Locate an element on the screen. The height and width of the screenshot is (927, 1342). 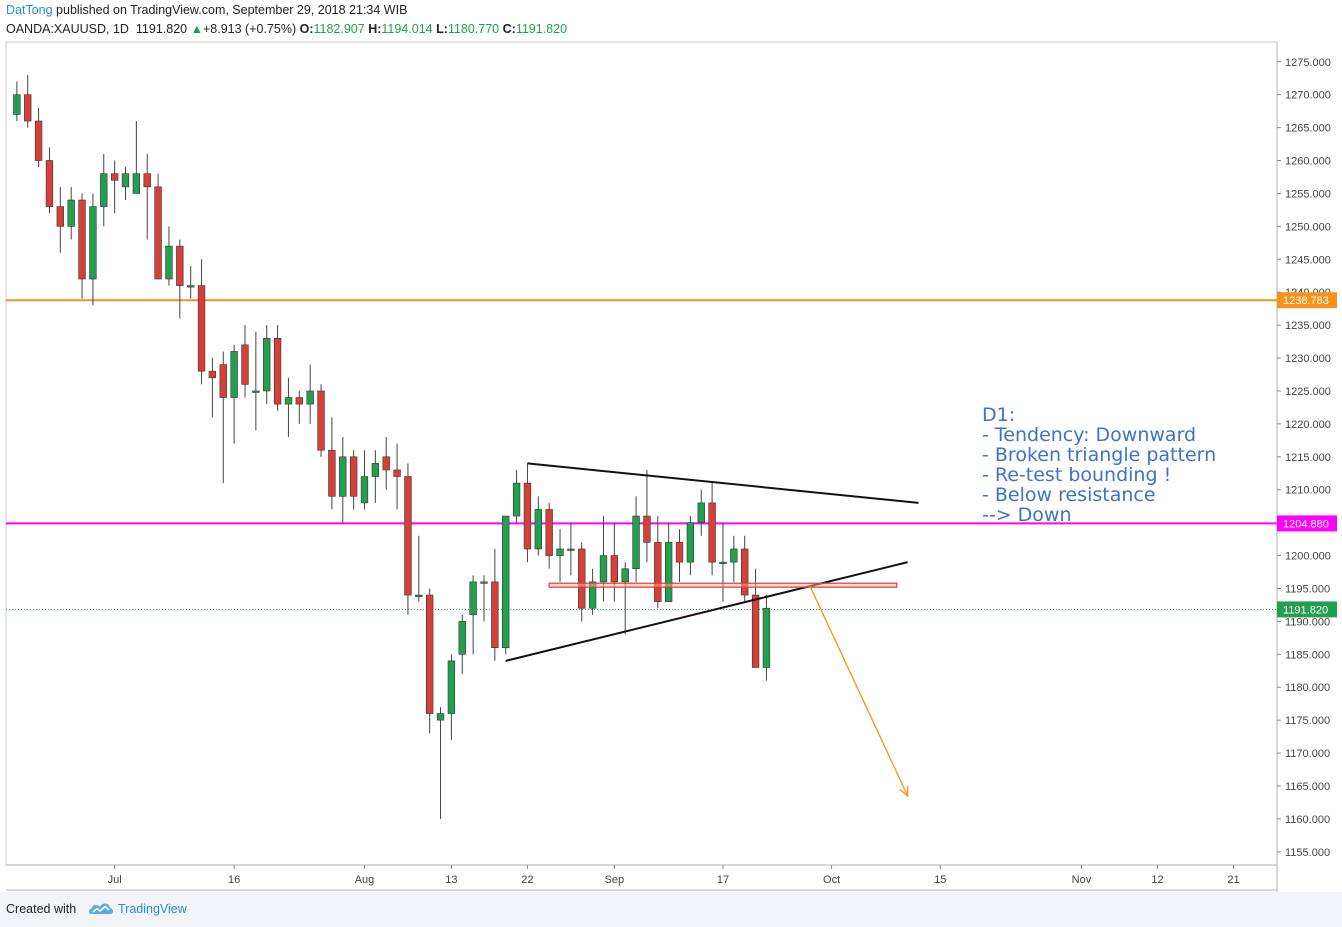
author-link: DatTong is located at coordinates (29, 10).